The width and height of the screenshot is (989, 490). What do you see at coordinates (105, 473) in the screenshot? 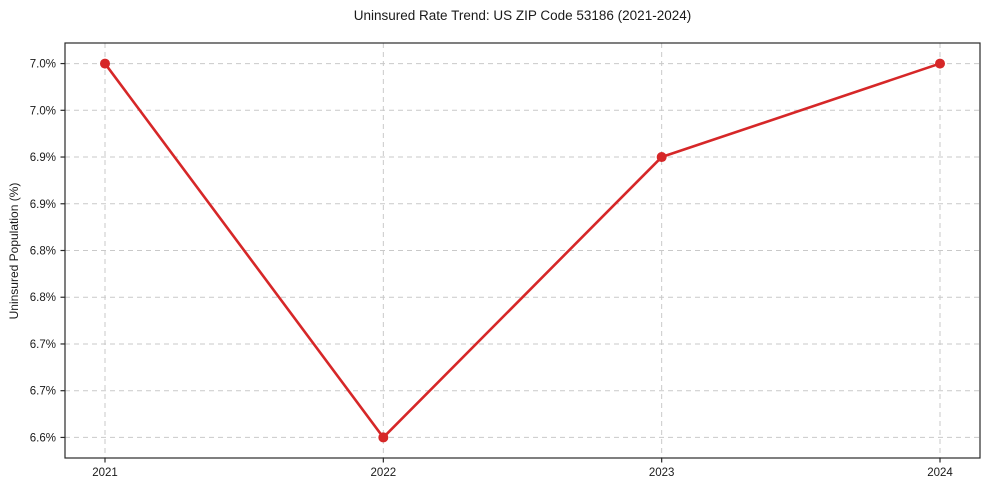
I see `x-tick-label: 2021` at bounding box center [105, 473].